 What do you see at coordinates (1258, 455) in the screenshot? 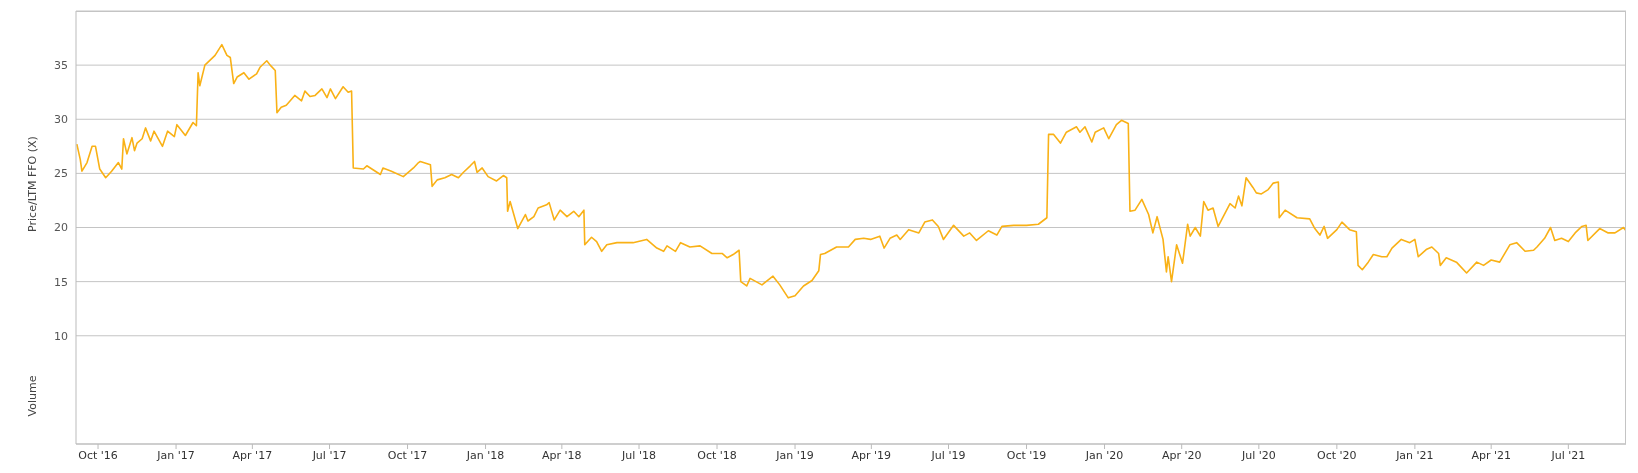
I see `x-tick-label: Jul '20` at bounding box center [1258, 455].